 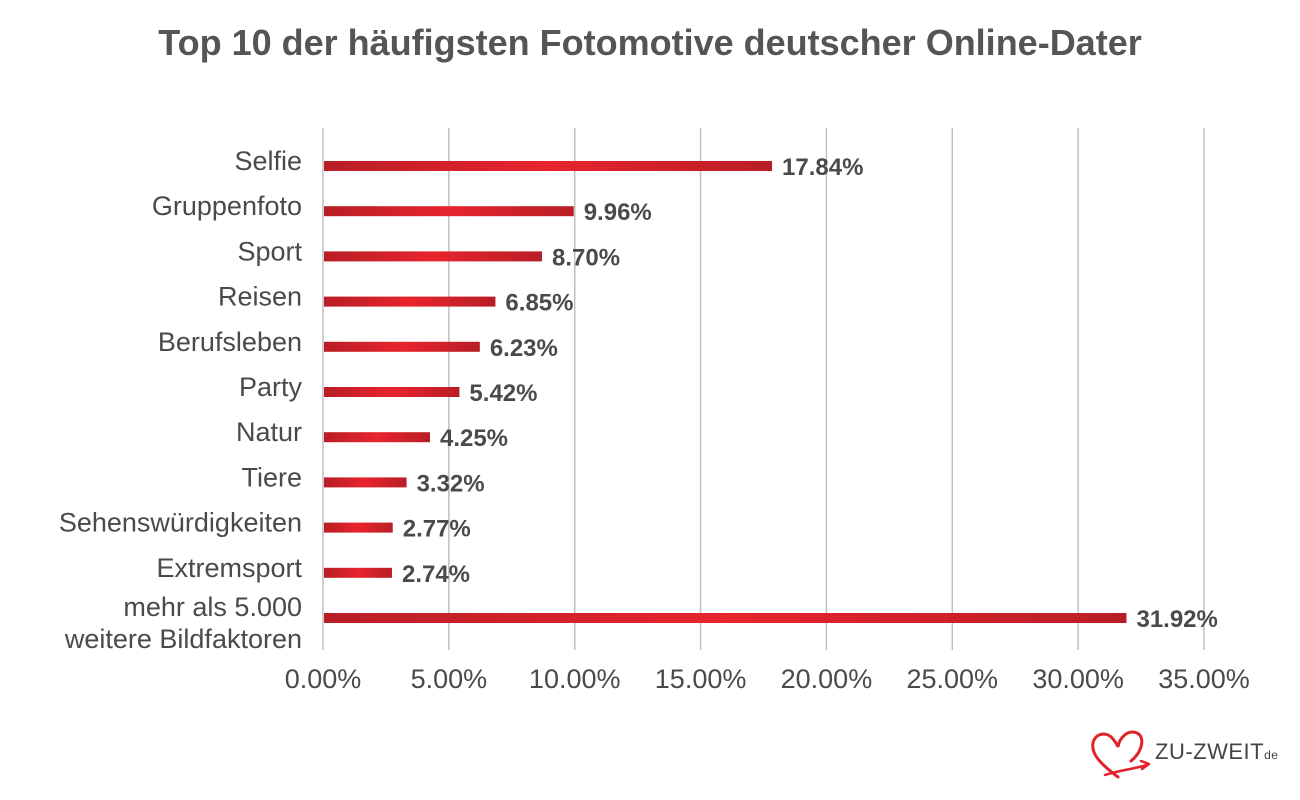 I want to click on category-label: Reisen, so click(x=260, y=297).